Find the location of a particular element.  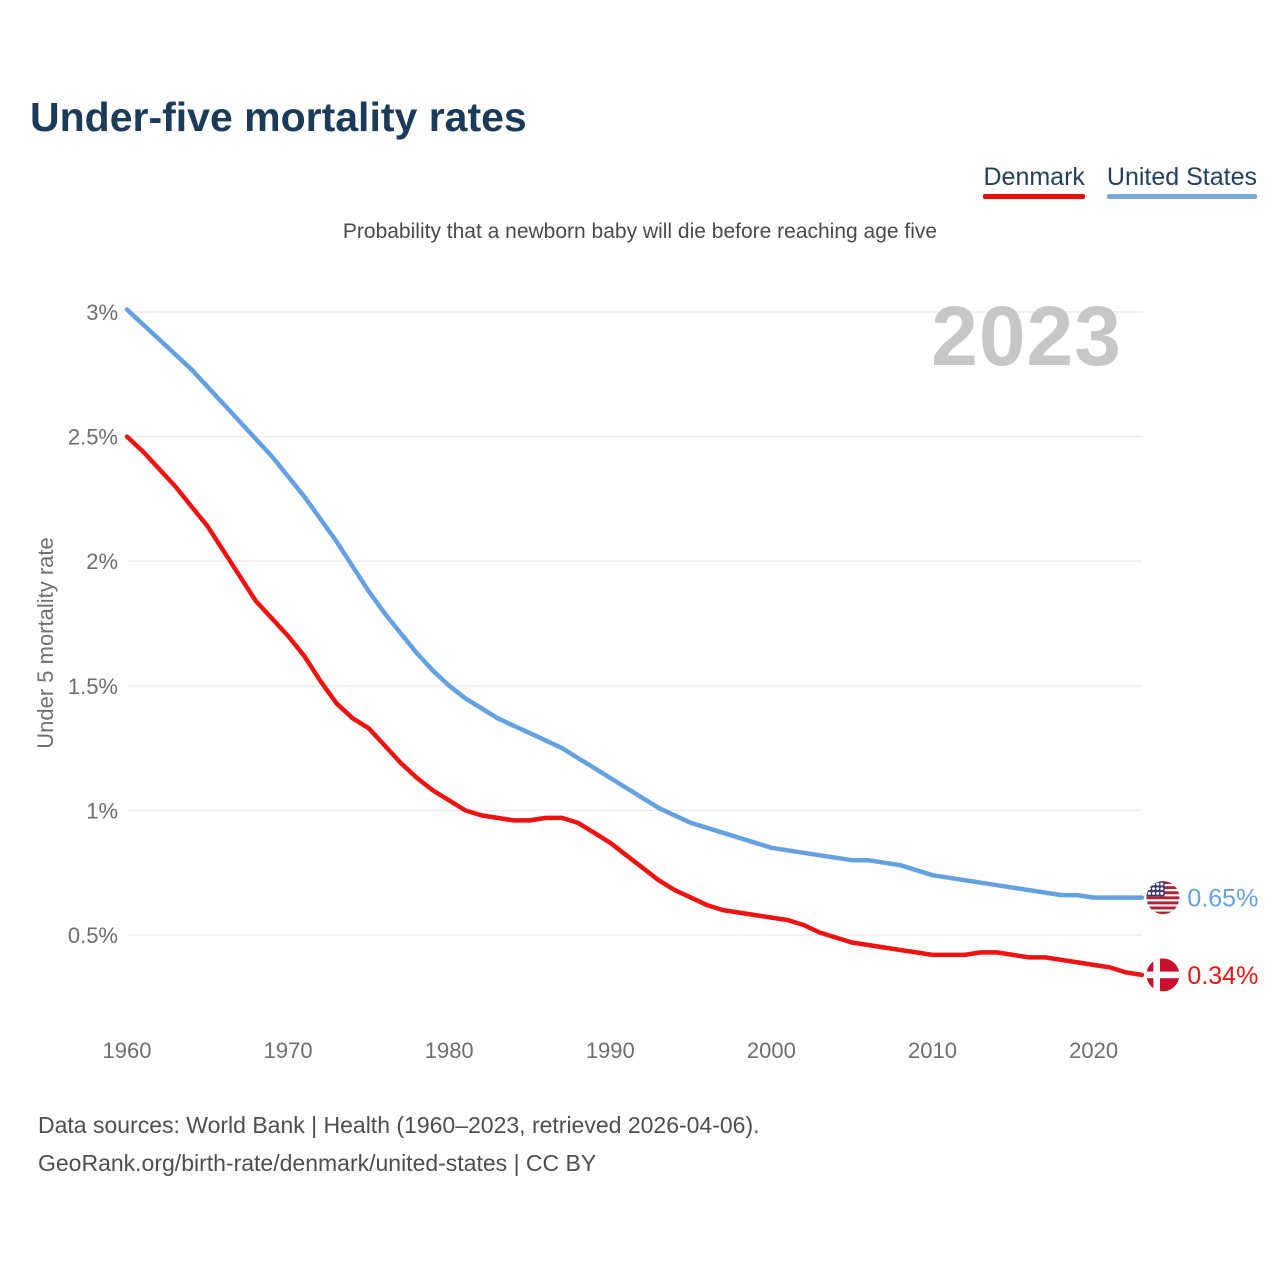

y-tick-label: 2% is located at coordinates (102, 561).